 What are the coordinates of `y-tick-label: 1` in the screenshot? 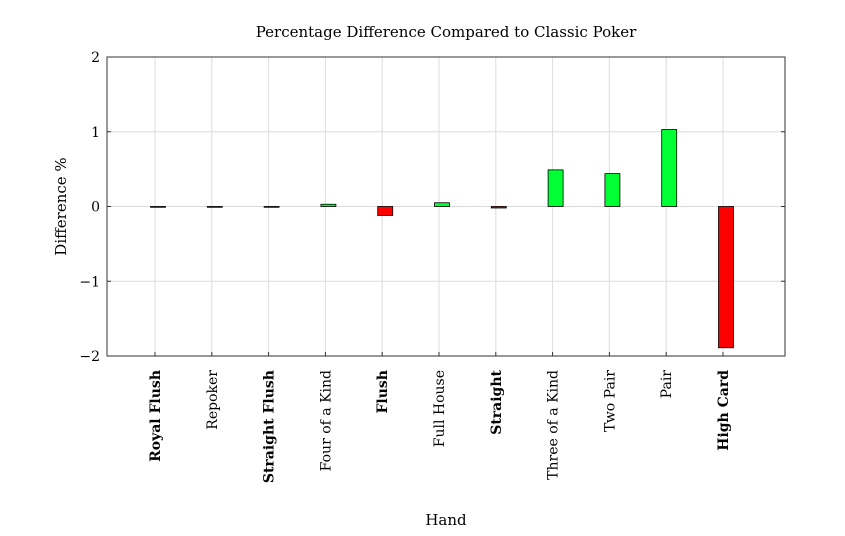 It's located at (95, 133).